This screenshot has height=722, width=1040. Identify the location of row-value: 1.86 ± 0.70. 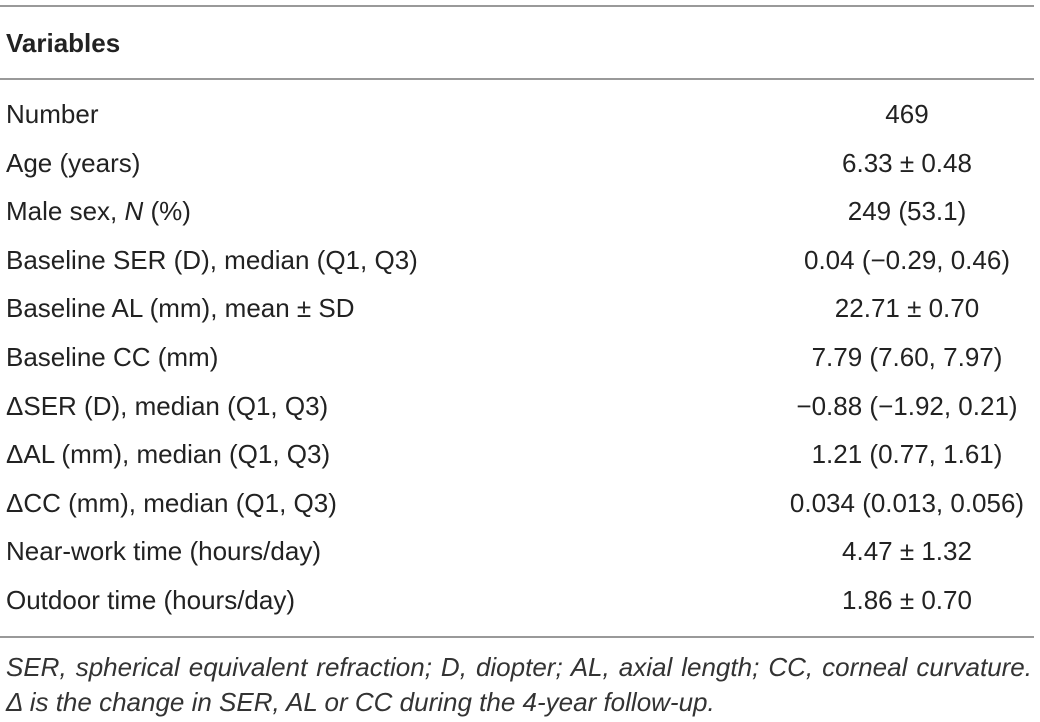
(907, 600).